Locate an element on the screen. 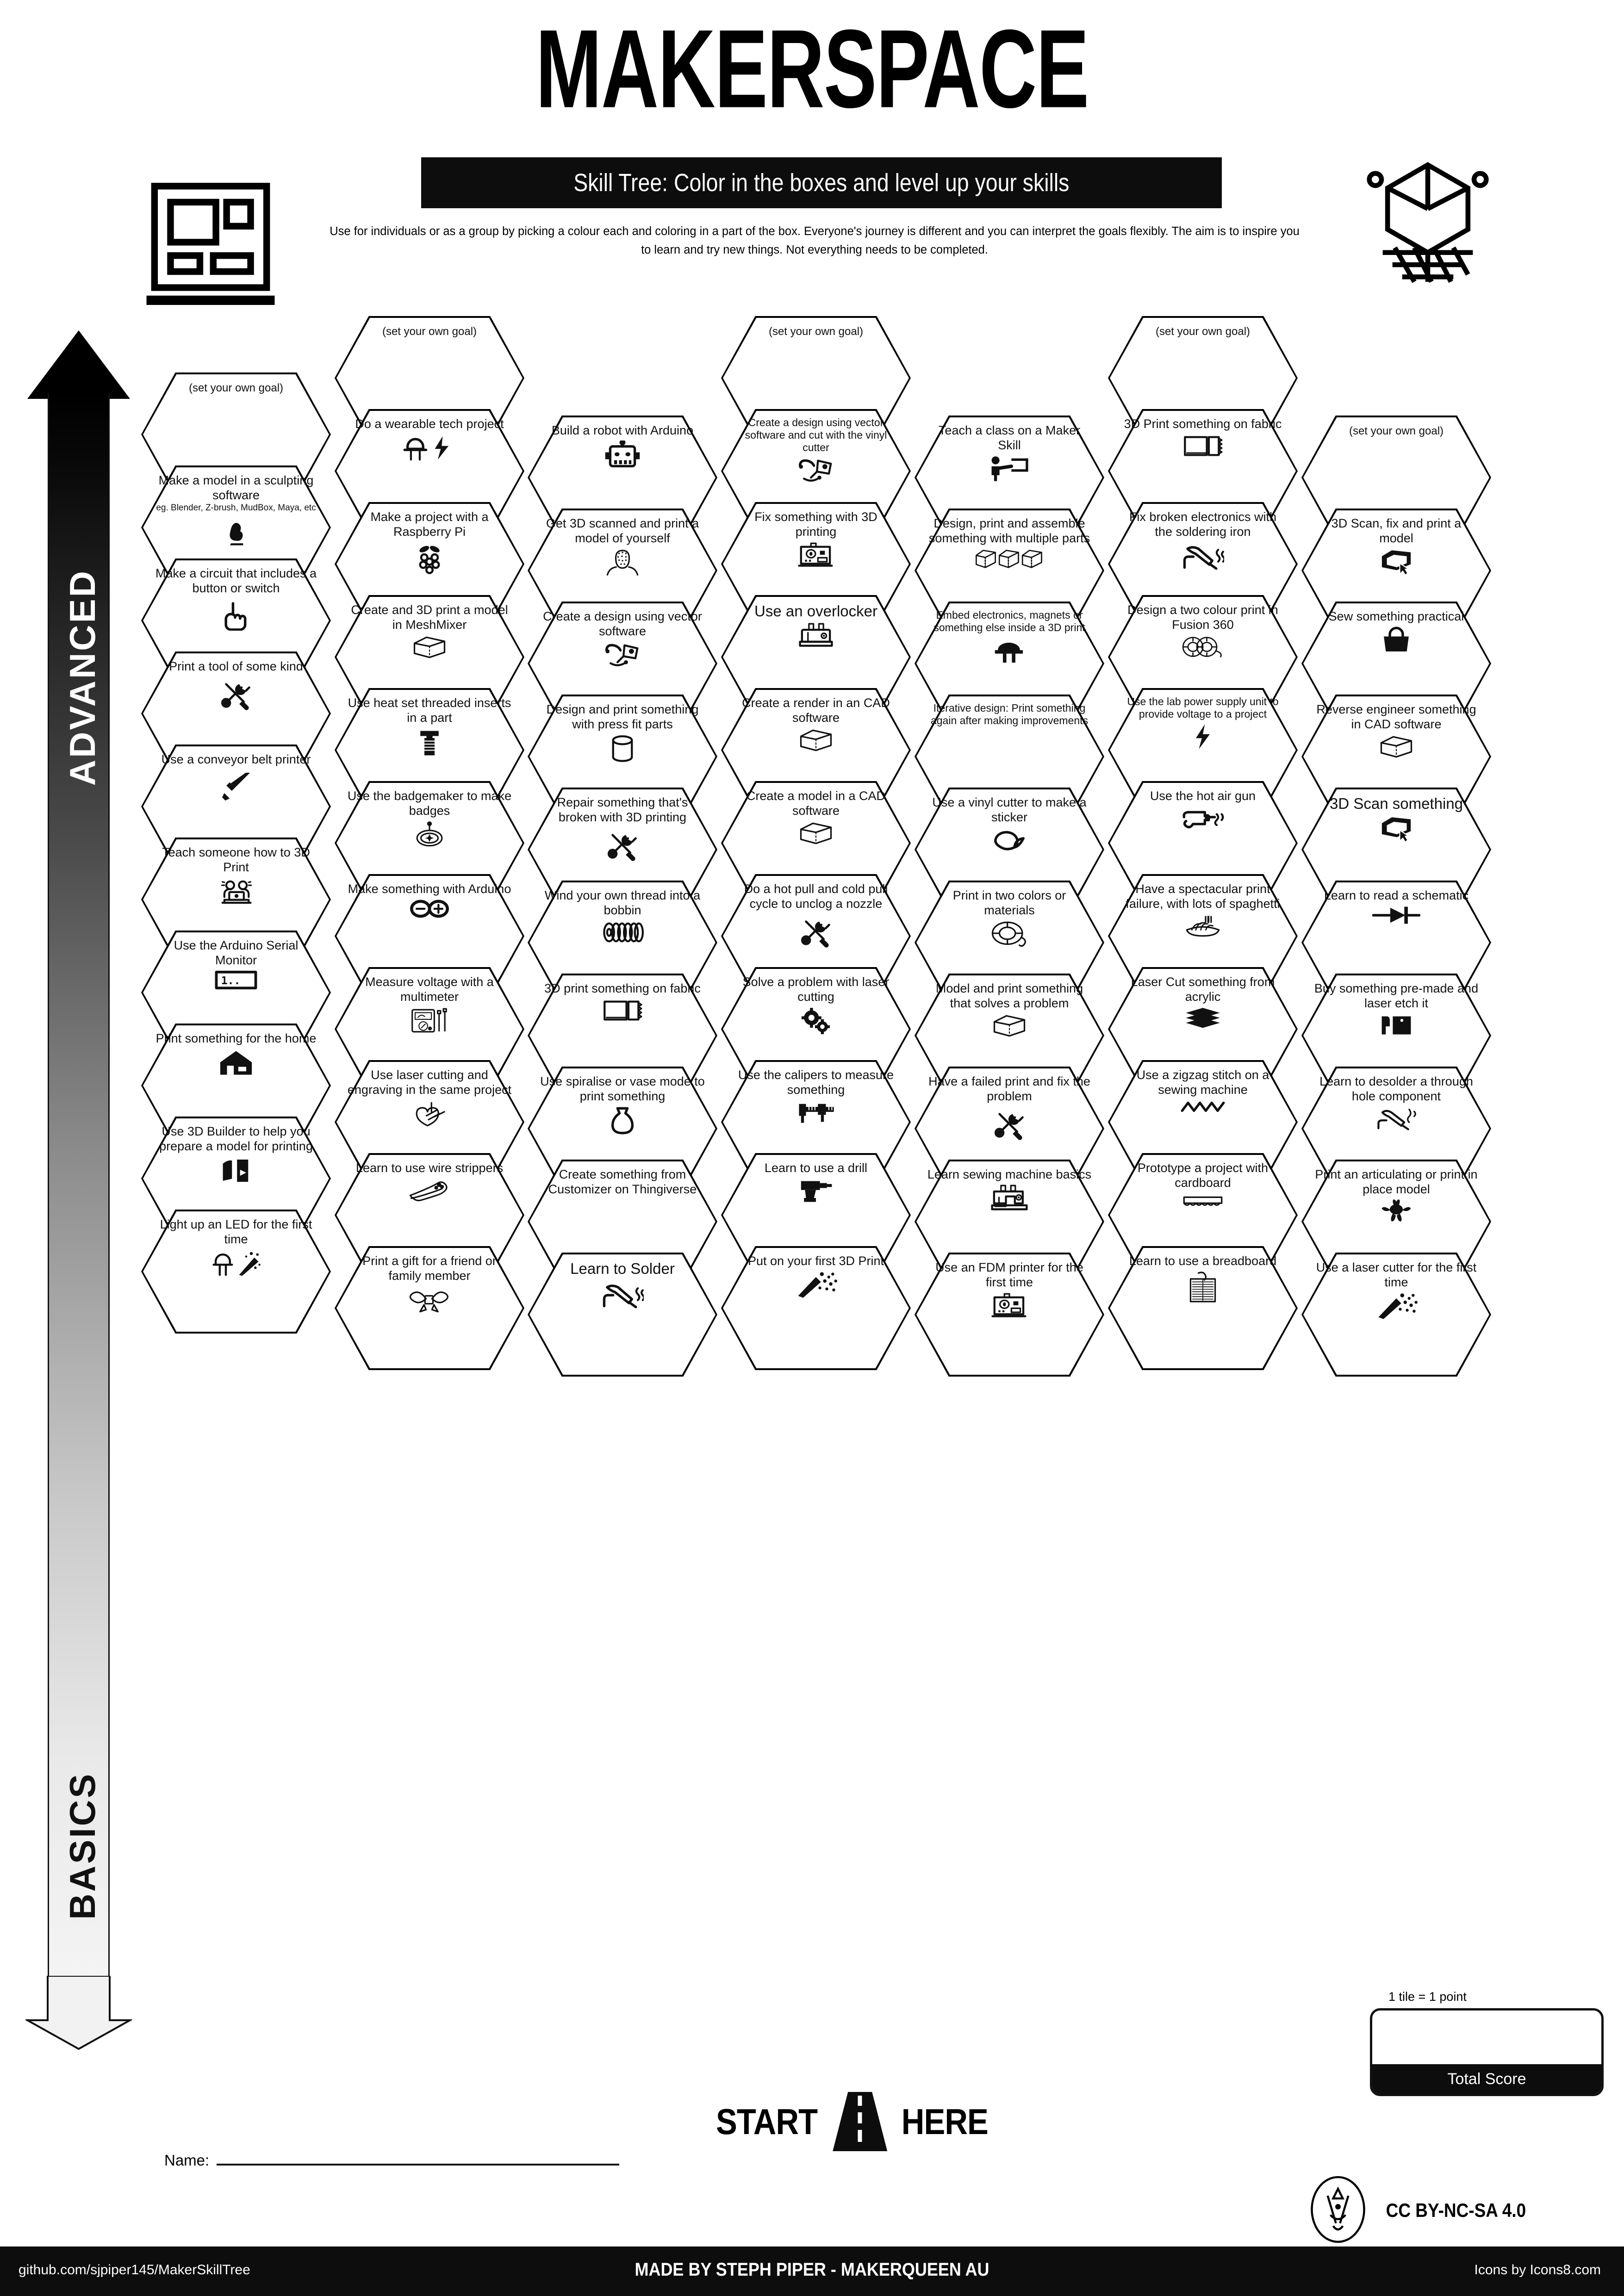  cardboard-icon is located at coordinates (1203, 1202).